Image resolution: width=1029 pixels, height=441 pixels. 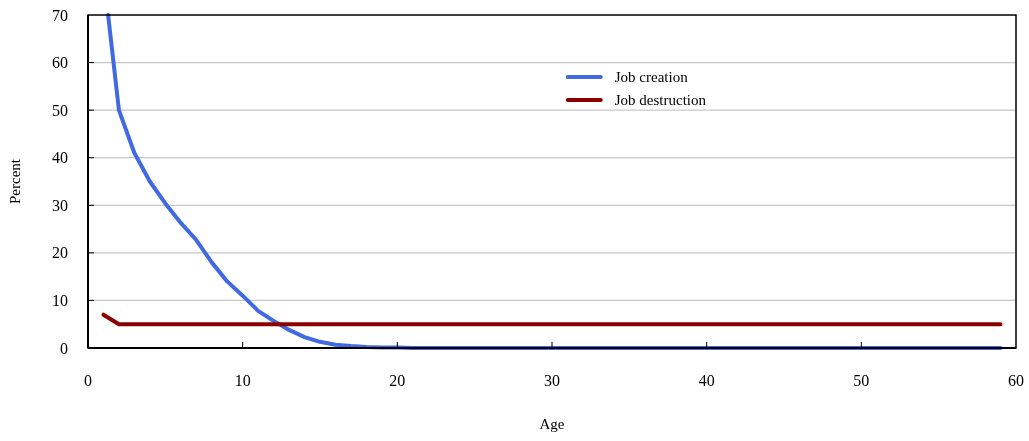 What do you see at coordinates (1016, 380) in the screenshot?
I see `x-tick-label: 60` at bounding box center [1016, 380].